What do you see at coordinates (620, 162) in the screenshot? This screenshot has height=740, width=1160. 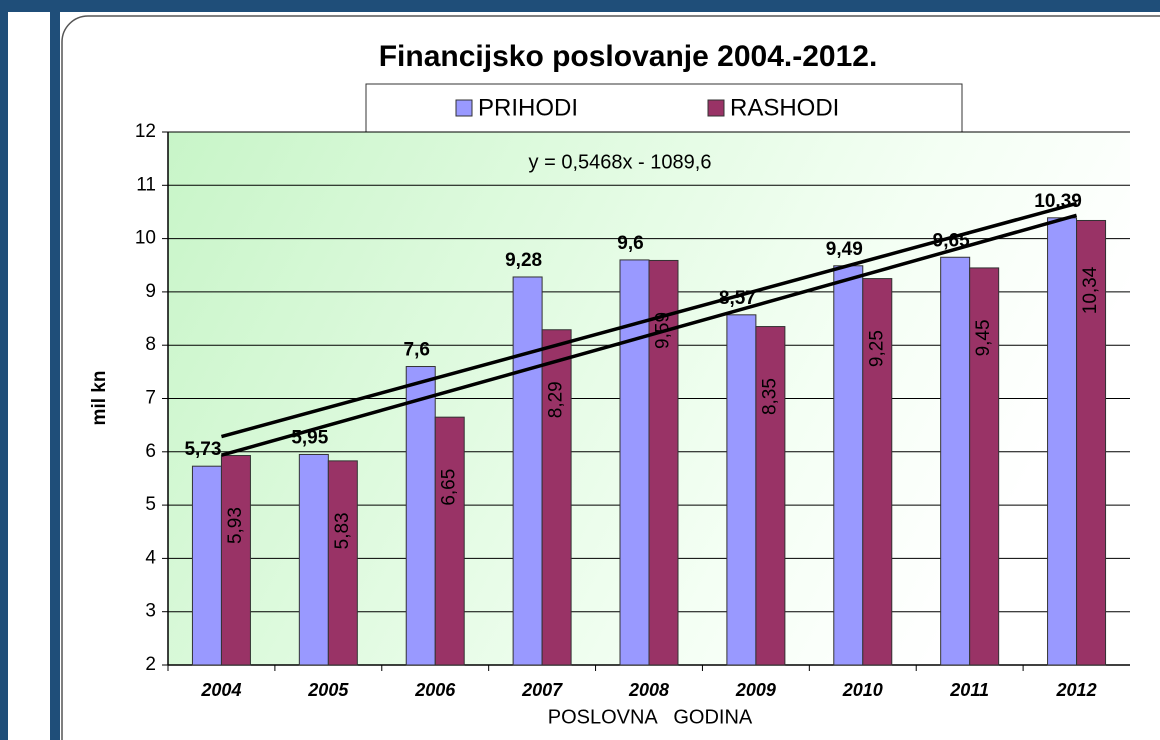 I see `trend-equation: y = 0,5468x - 1089,6` at bounding box center [620, 162].